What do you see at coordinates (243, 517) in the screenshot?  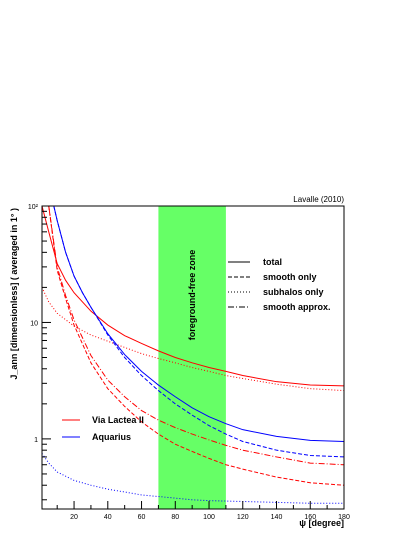 I see `x-tick-label: 120` at bounding box center [243, 517].